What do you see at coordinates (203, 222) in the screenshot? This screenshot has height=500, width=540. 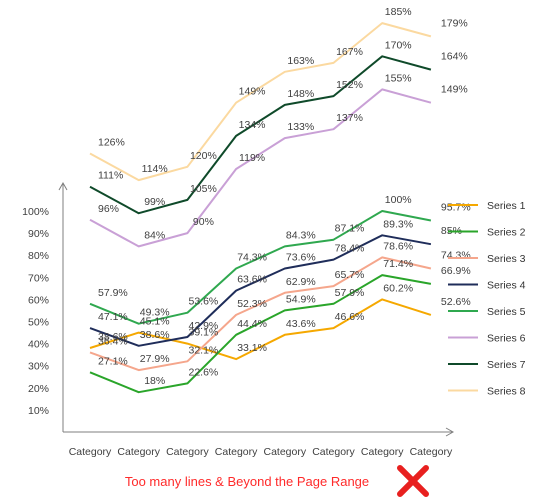 I see `data-label: 90%` at bounding box center [203, 222].